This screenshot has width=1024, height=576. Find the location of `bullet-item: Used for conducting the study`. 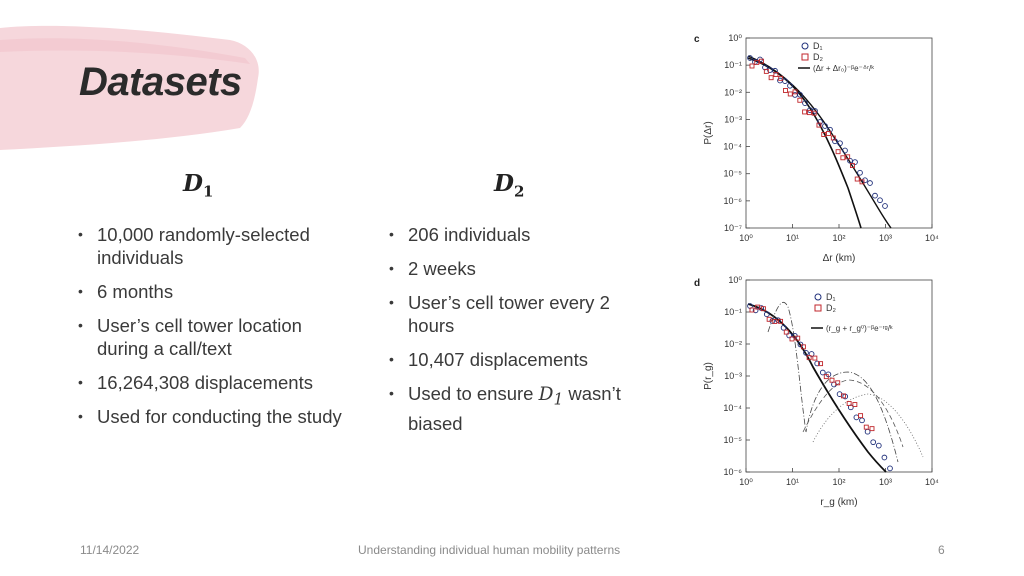

bullet-item: Used for conducting the study is located at coordinates (215, 416).